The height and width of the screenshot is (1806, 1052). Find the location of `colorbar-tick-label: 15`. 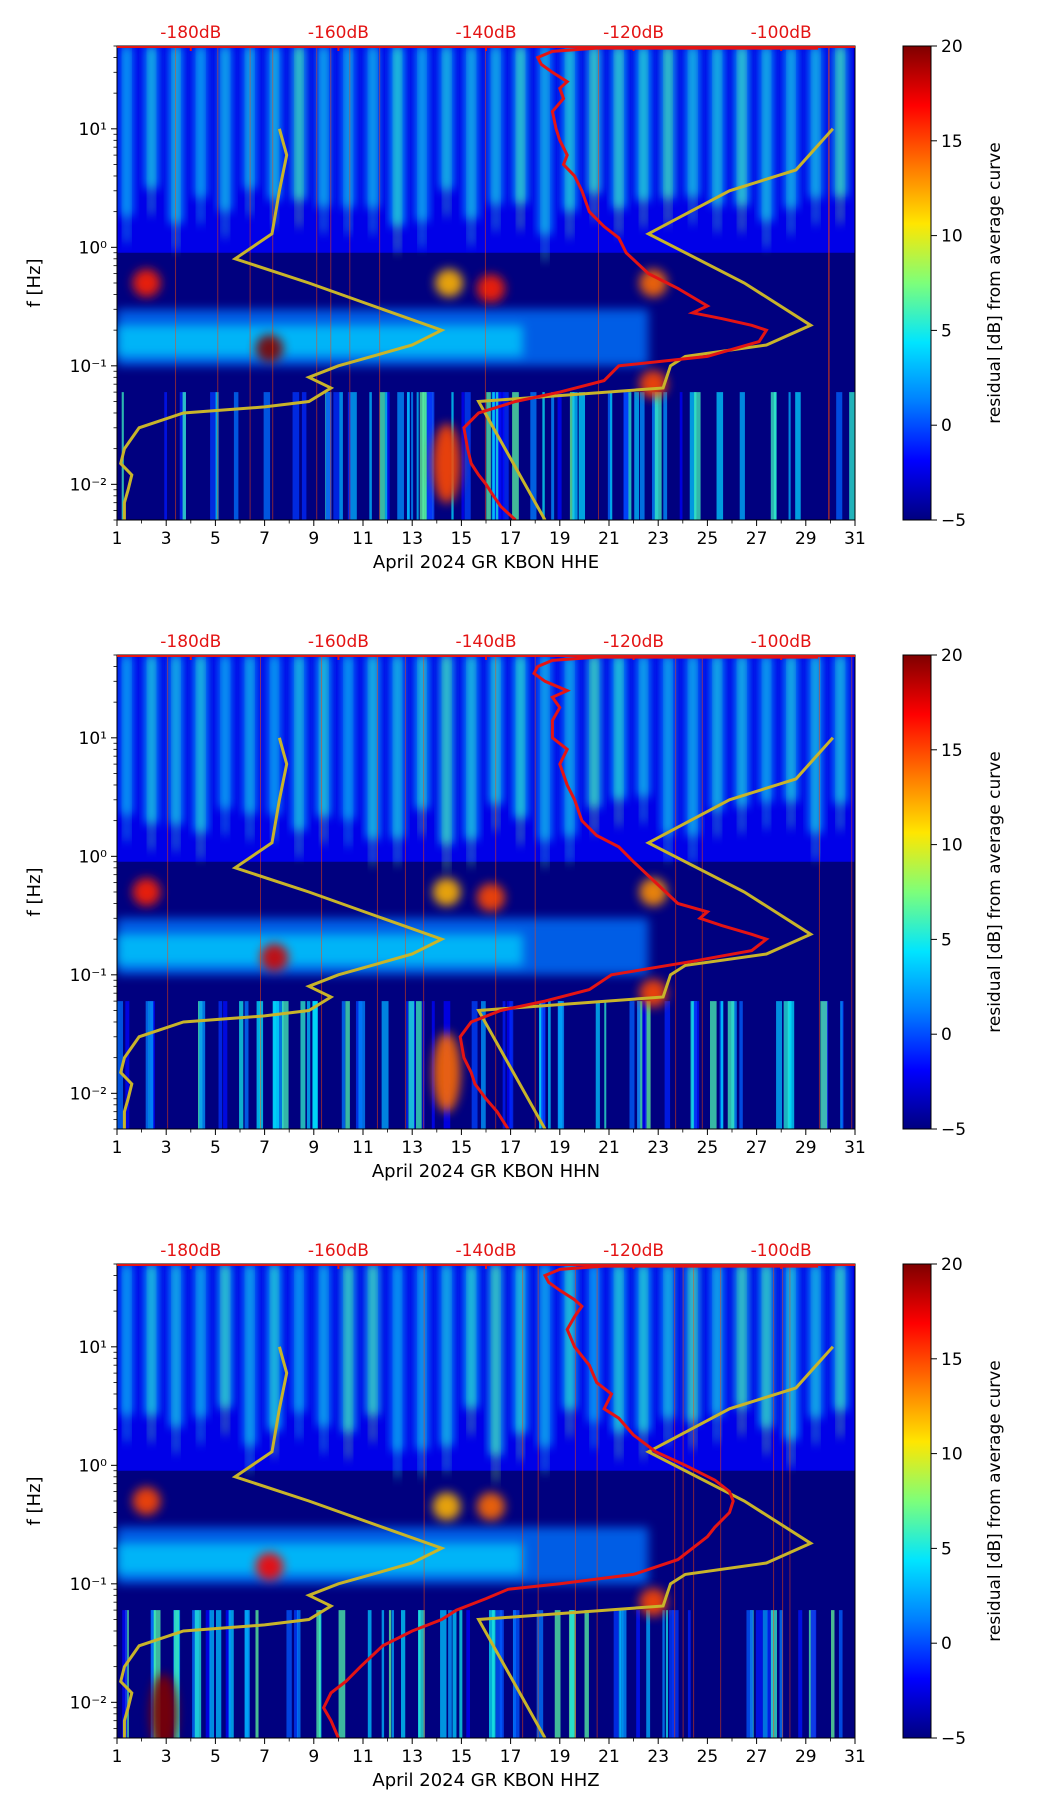

colorbar-tick-label: 15 is located at coordinates (952, 142).